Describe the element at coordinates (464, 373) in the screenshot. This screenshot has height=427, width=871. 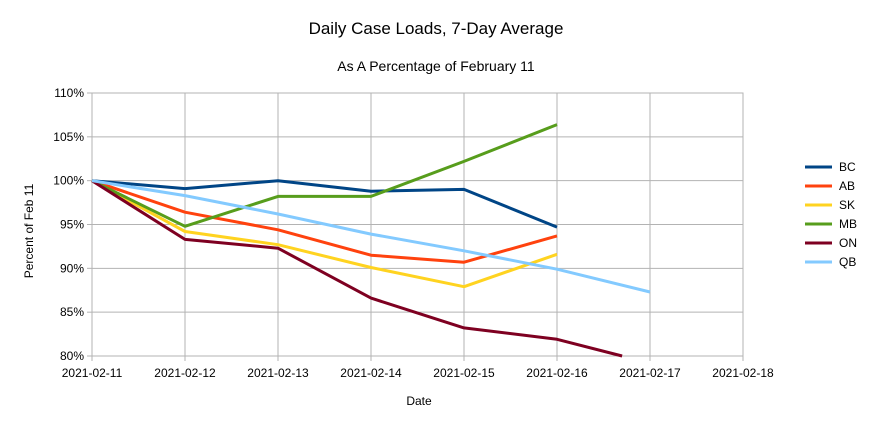
I see `x-tick-label: 2021-02-15` at that location.